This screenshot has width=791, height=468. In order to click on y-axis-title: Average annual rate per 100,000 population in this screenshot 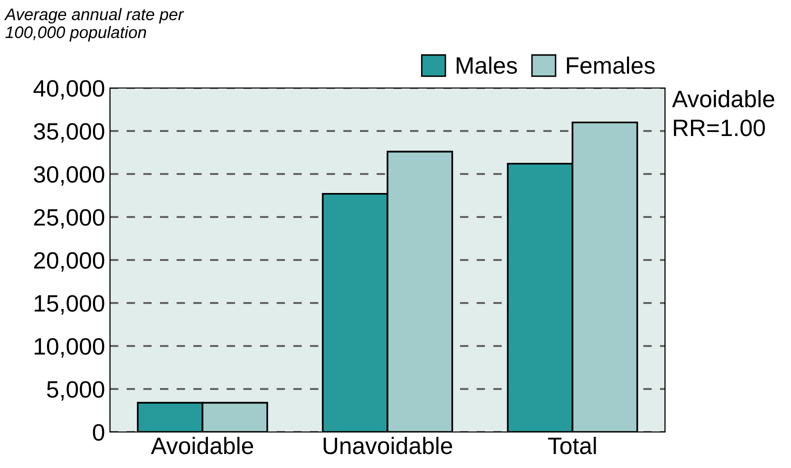, I will do `click(94, 25)`.